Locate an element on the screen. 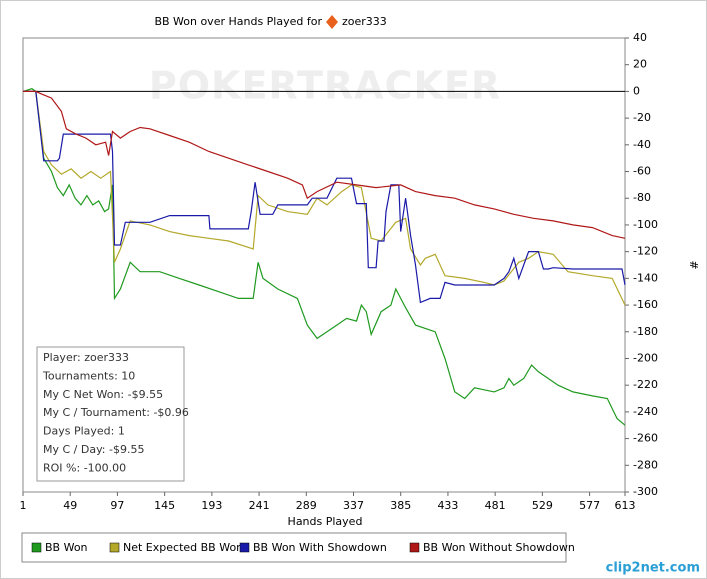 Image resolution: width=707 pixels, height=579 pixels. chart-title: BB Won over Hands Played for is located at coordinates (238, 21).